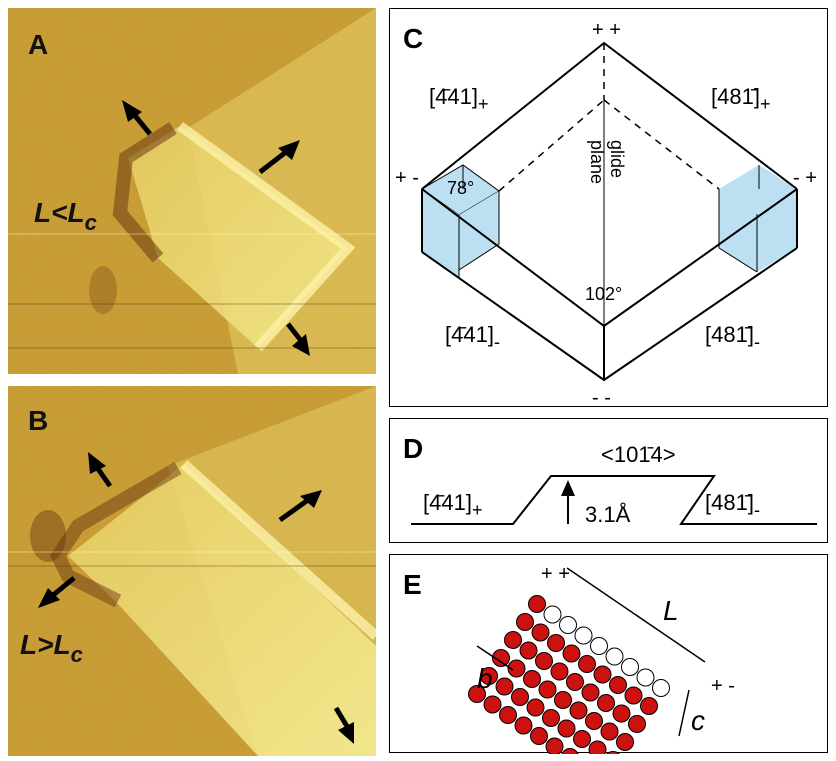 The width and height of the screenshot is (836, 761). What do you see at coordinates (608, 514) in the screenshot?
I see `step-height-label: 3.1Å` at bounding box center [608, 514].